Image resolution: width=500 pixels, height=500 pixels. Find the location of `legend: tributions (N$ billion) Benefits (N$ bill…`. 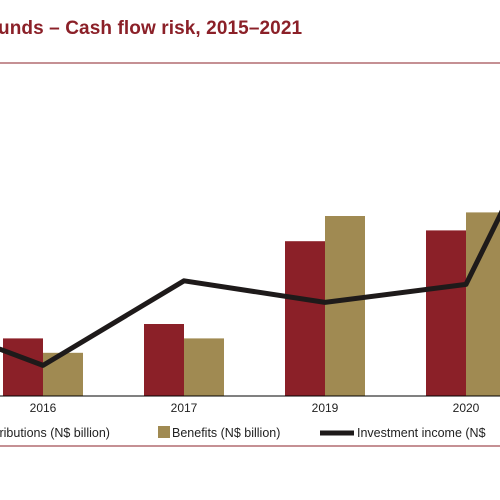

legend: tributions (N$ billion) Benefits (N$ bill… is located at coordinates (243, 433).